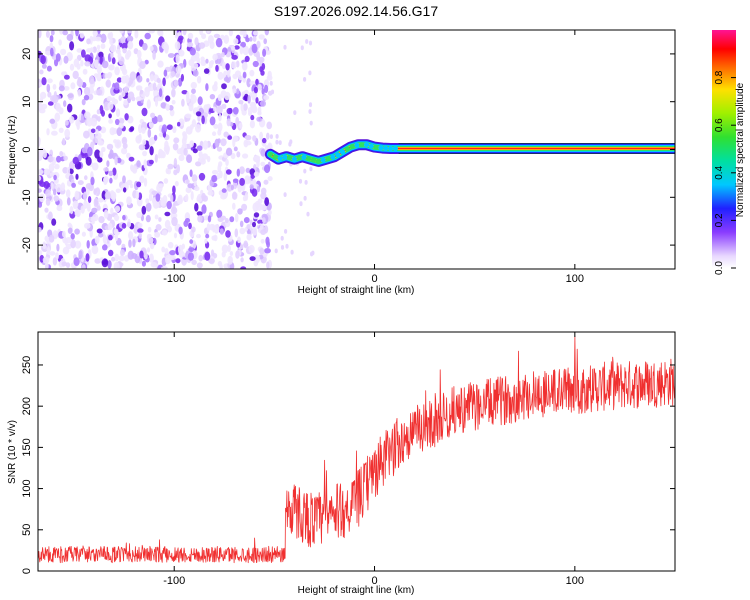  Describe the element at coordinates (27, 197) in the screenshot. I see `spectrogram-y-tick-label: -10` at that location.